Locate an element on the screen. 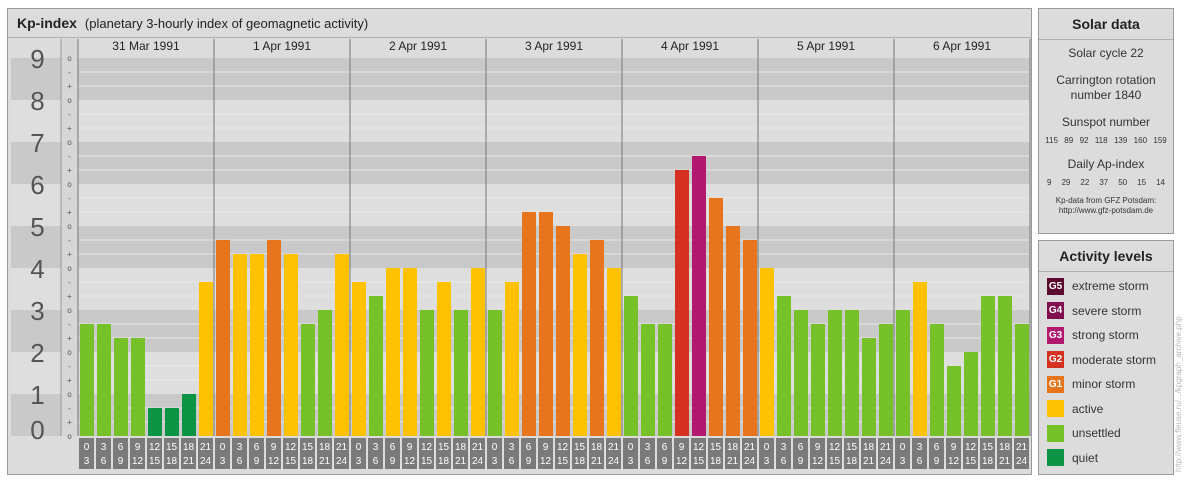 Image resolution: width=1184 pixels, height=480 pixels. interval-start-label: 21 is located at coordinates (342, 447).